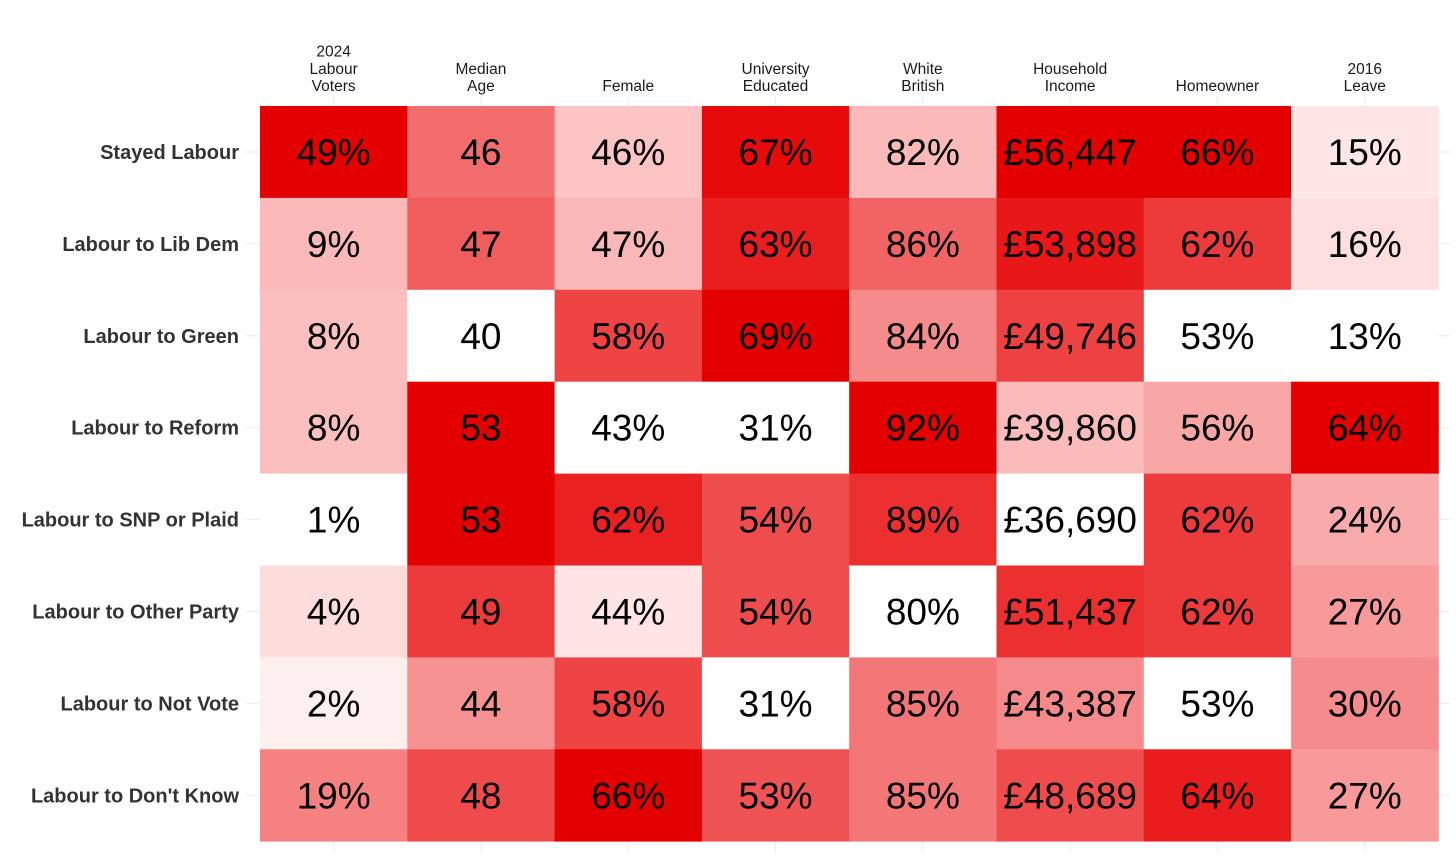 Image resolution: width=1456 pixels, height=856 pixels. I want to click on cell-value-label: 46, so click(480, 152).